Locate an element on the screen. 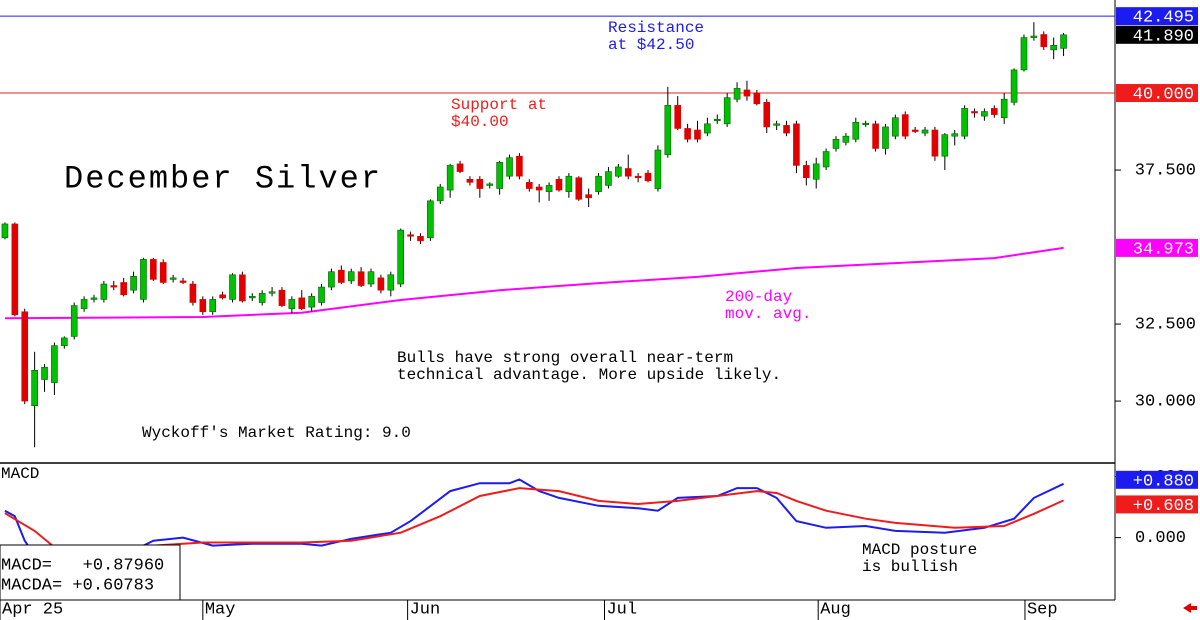 Image resolution: width=1200 pixels, height=620 pixels. annotation: Wyckoff's Market Rating: 9.0 is located at coordinates (276, 433).